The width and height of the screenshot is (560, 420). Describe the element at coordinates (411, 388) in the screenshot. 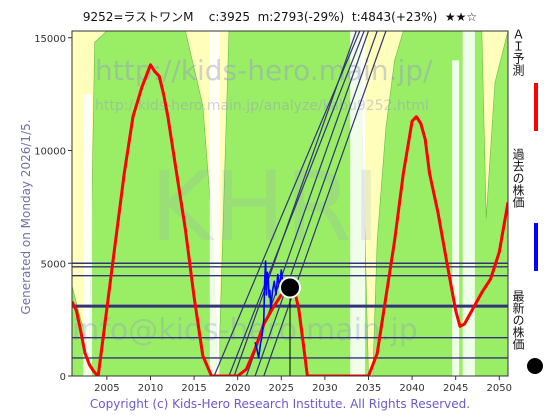

I see `x-tick-label: 2040` at that location.